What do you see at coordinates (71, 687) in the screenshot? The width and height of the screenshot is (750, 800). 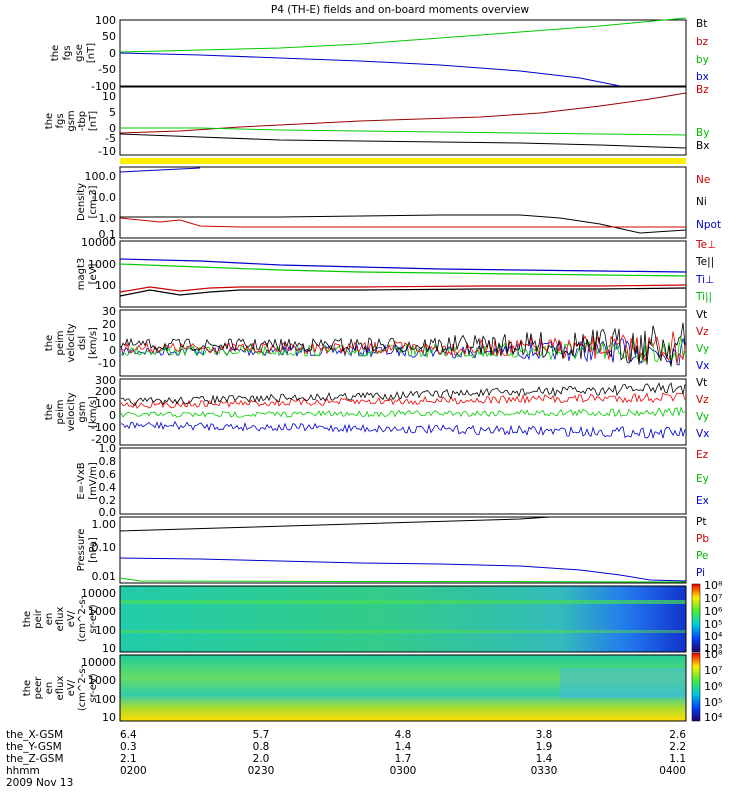 I see `ylabel-peer-5: eV/` at bounding box center [71, 687].